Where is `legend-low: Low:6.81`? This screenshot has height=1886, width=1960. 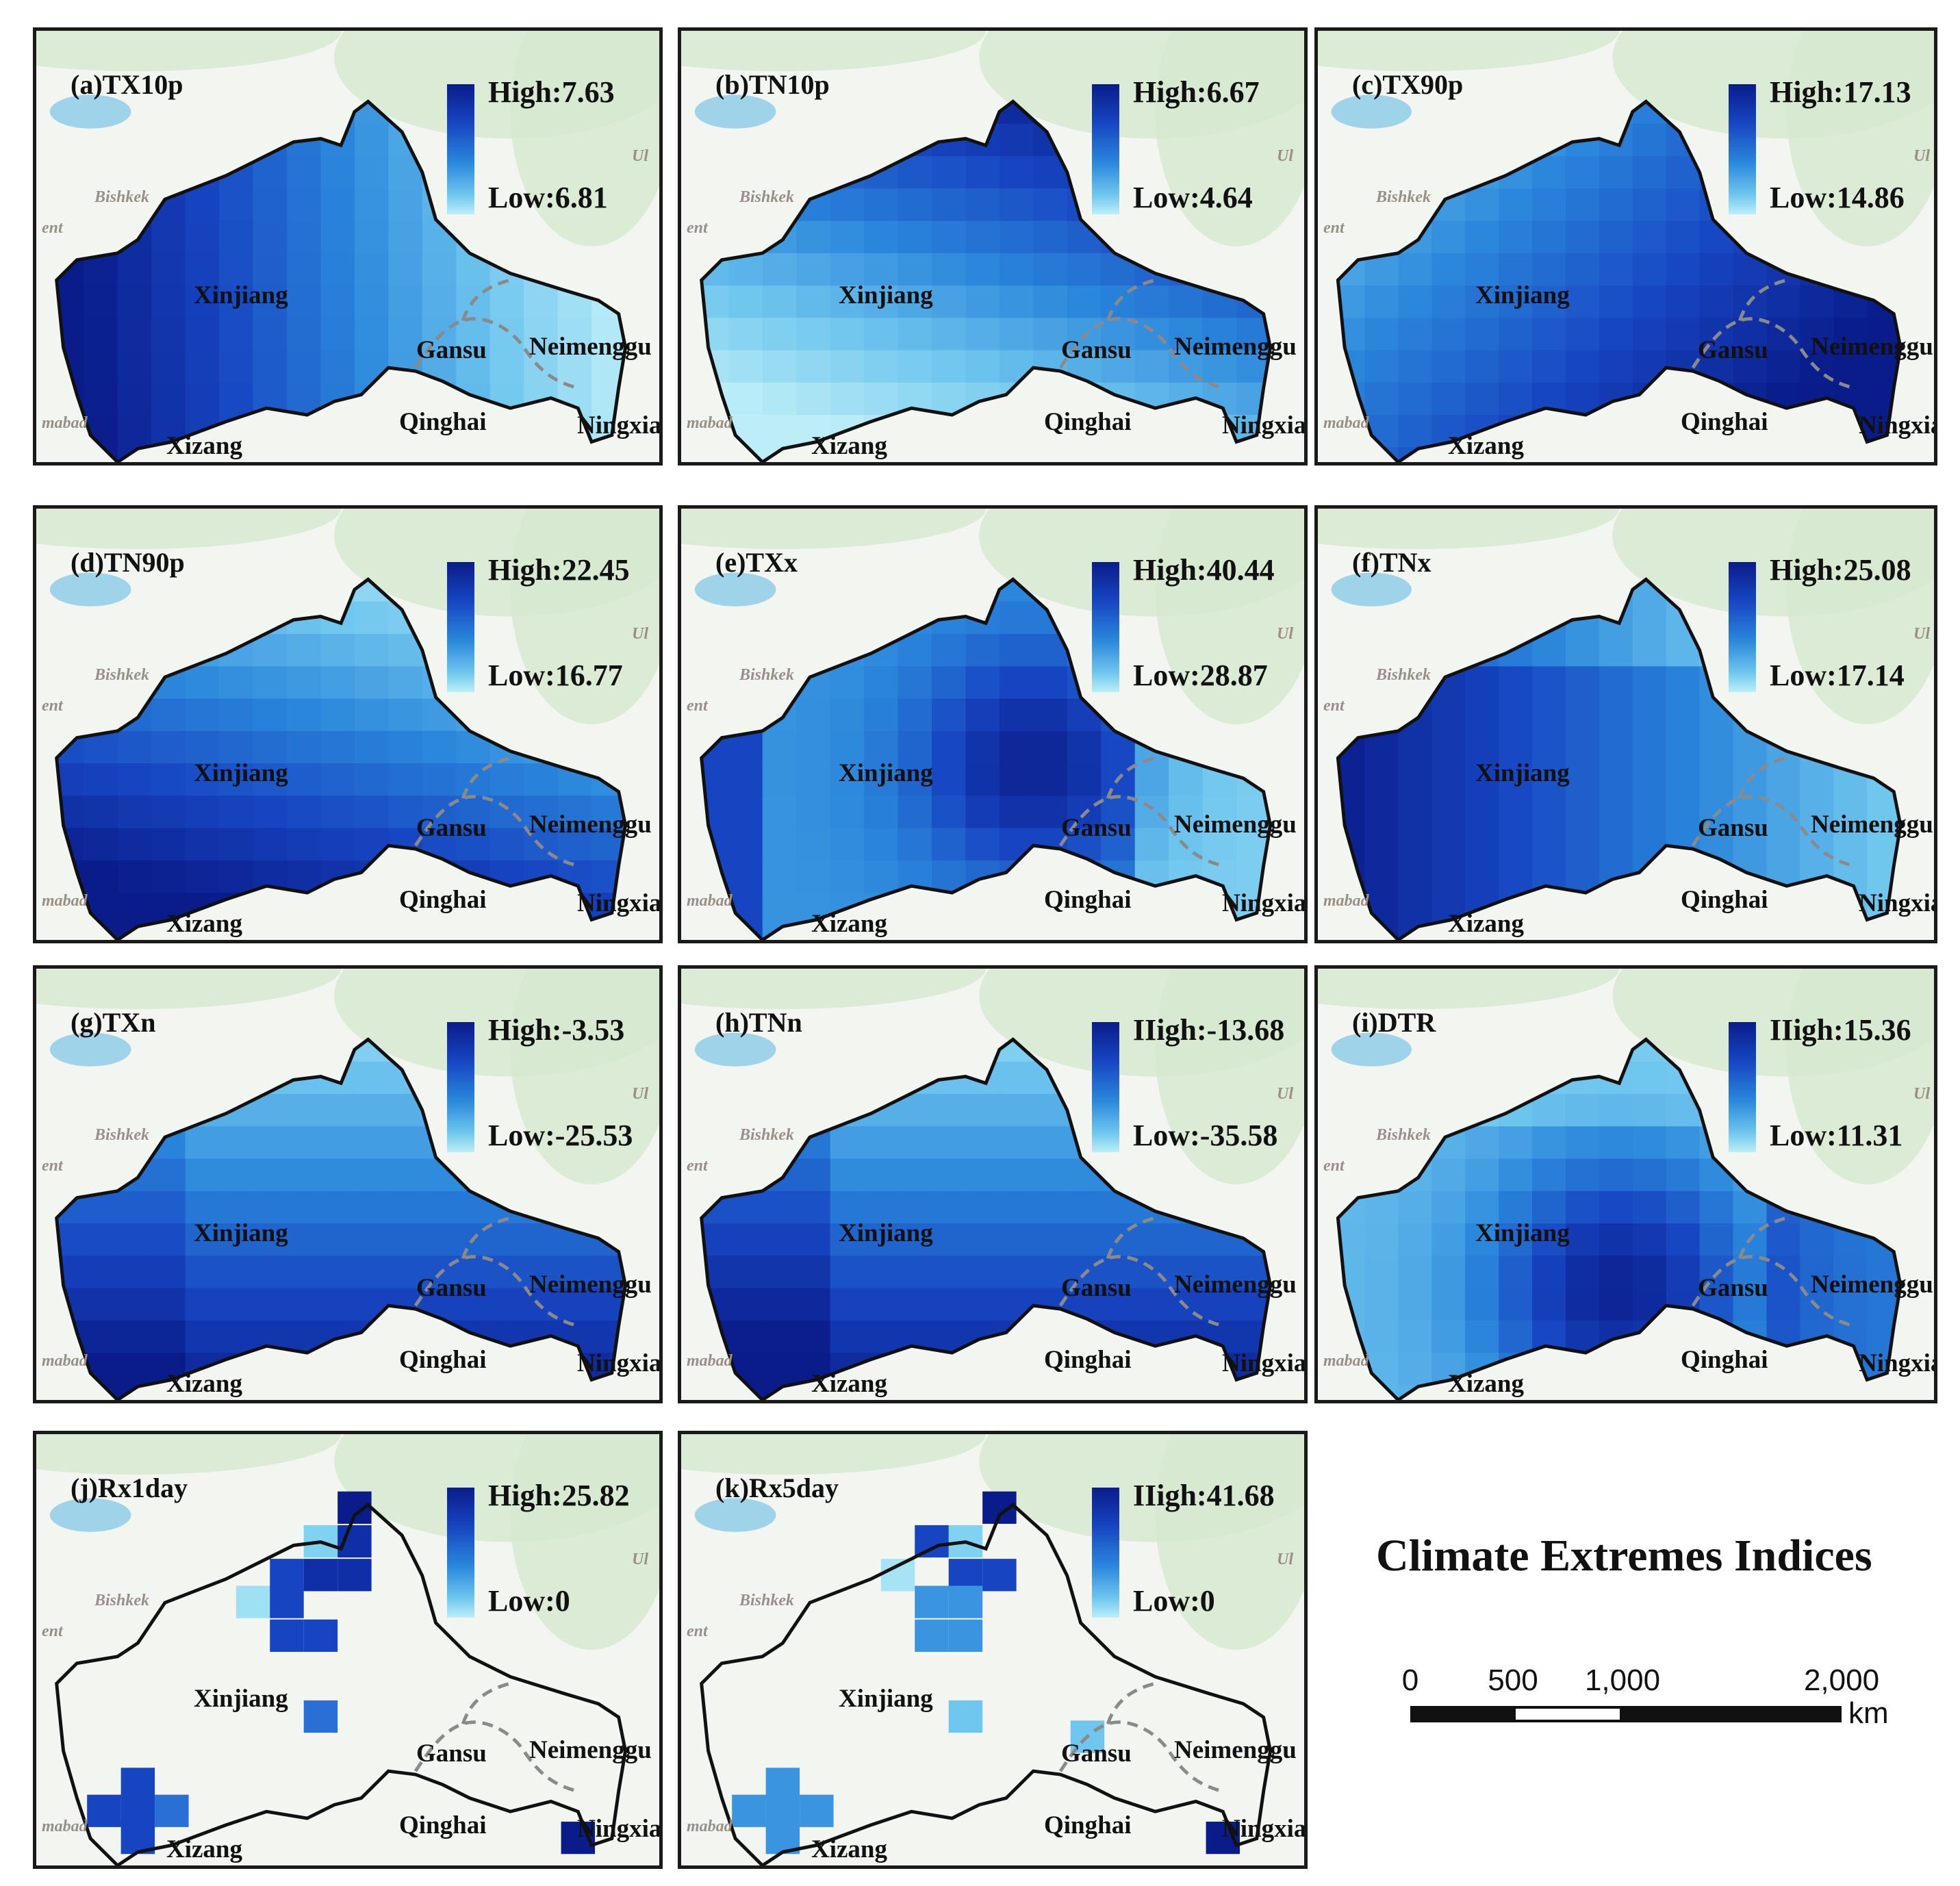 legend-low: Low:6.81 is located at coordinates (548, 198).